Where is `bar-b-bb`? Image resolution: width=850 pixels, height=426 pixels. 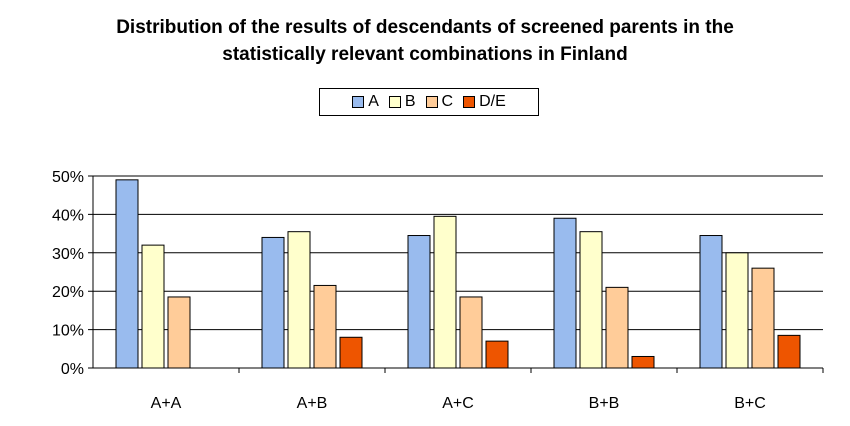 bar-b-bb is located at coordinates (591, 300).